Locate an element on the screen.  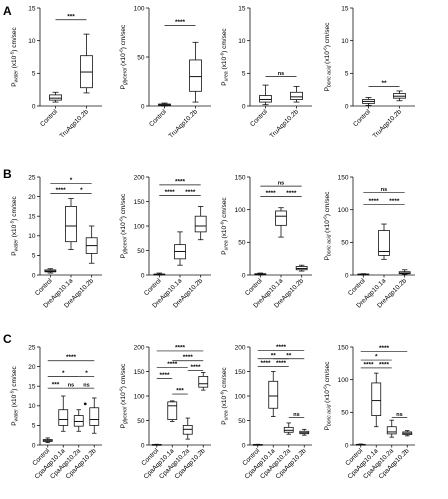
x-tick-label-0: Control is located at coordinates (49, 118).